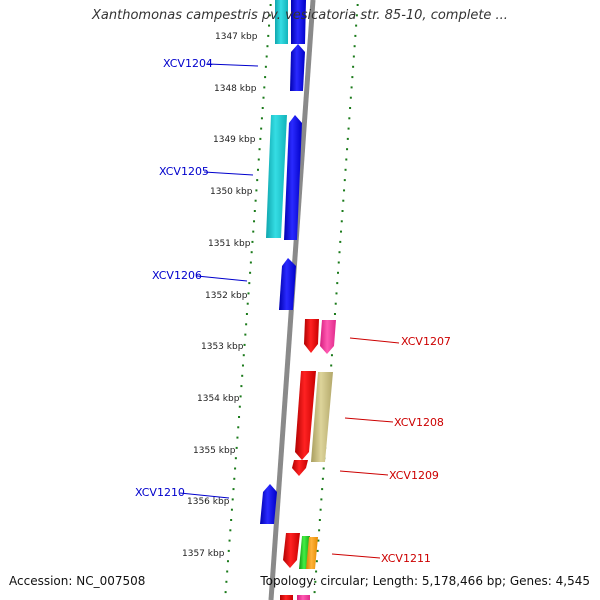  I want to click on gene-label-xcv1209: XCV1209, so click(414, 475).